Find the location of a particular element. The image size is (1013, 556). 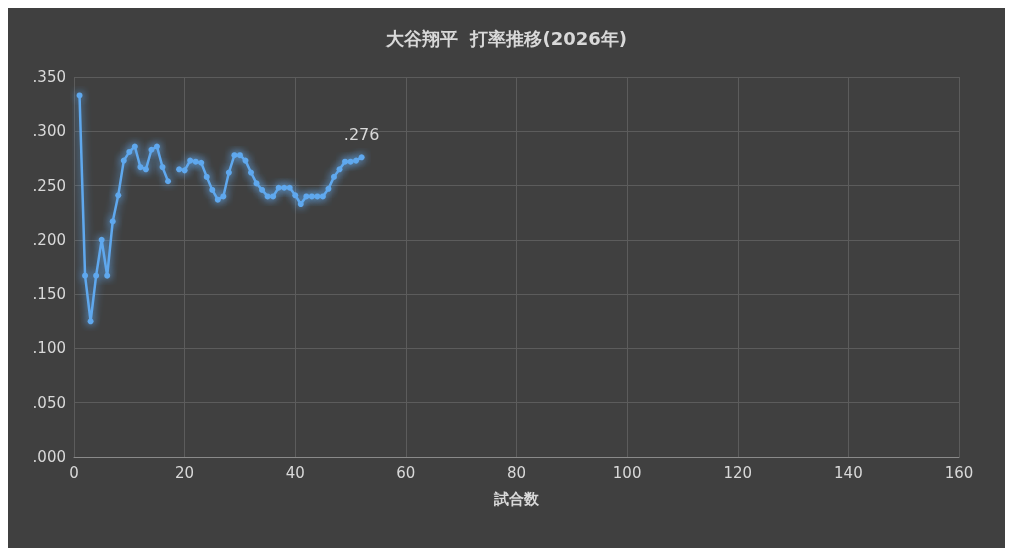

y-tick-label: .250 is located at coordinates (49, 185).